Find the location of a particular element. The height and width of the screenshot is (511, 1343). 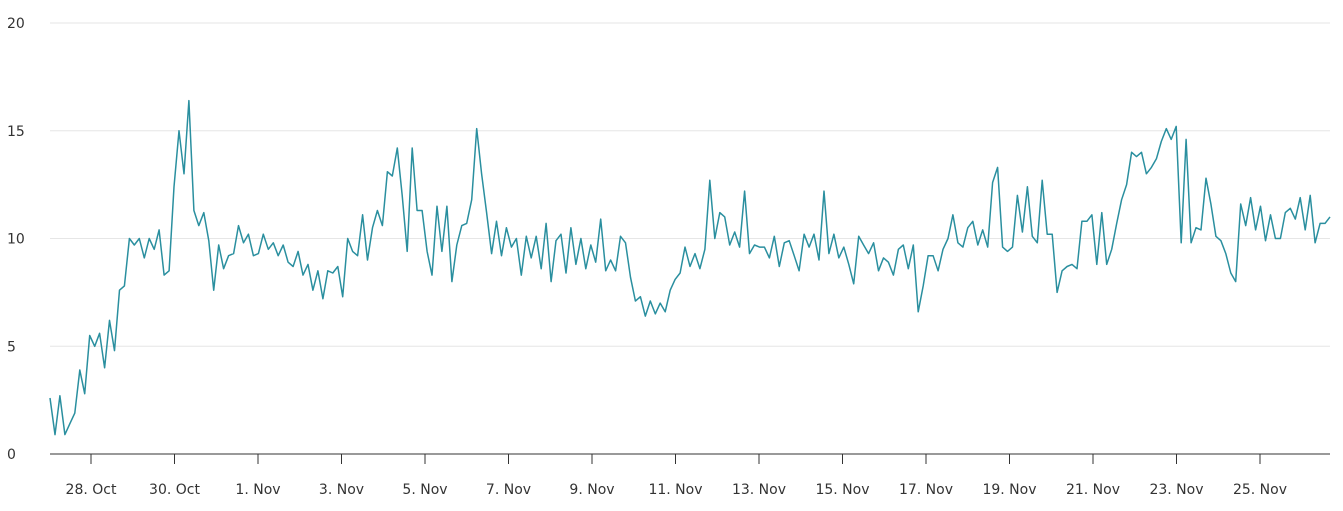

x-tick-label: 9. Nov is located at coordinates (591, 490).